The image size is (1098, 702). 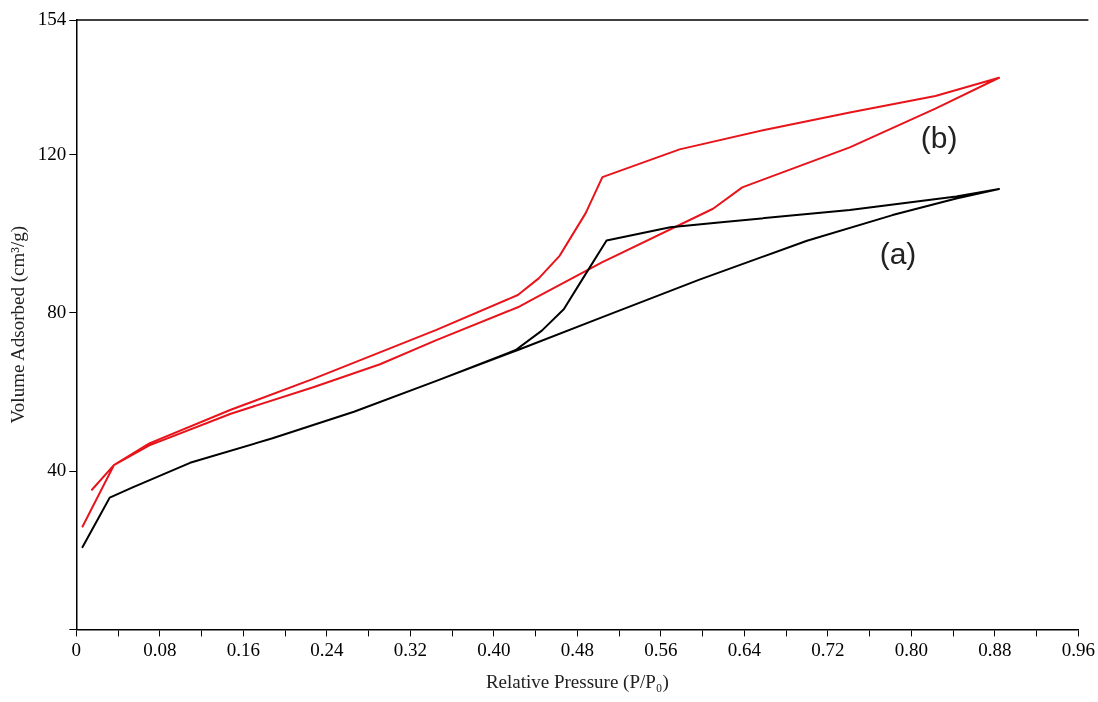 What do you see at coordinates (57, 311) in the screenshot?
I see `y-tick-label: 80` at bounding box center [57, 311].